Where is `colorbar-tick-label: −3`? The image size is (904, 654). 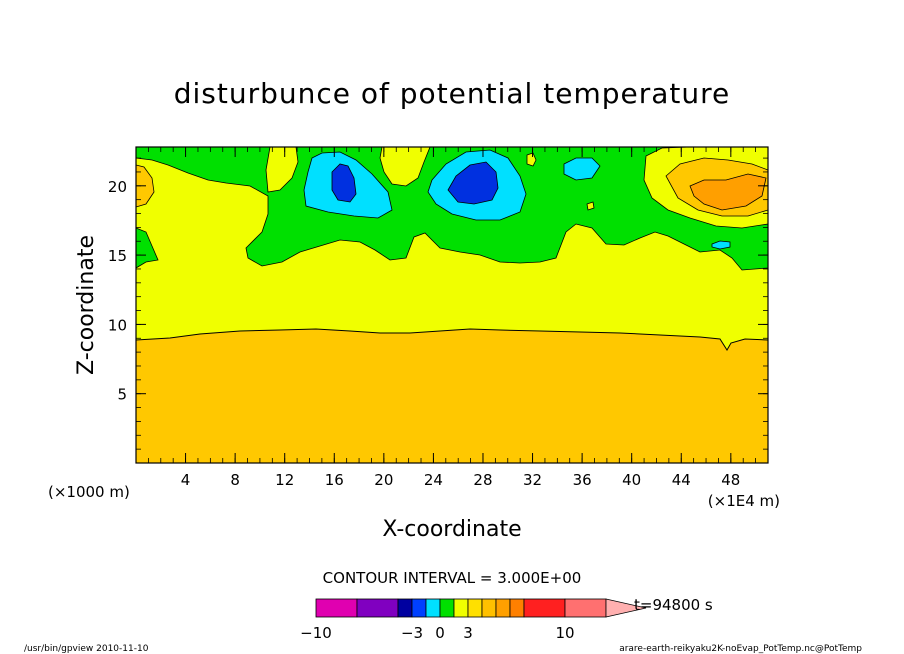 colorbar-tick-label: −3 is located at coordinates (412, 633).